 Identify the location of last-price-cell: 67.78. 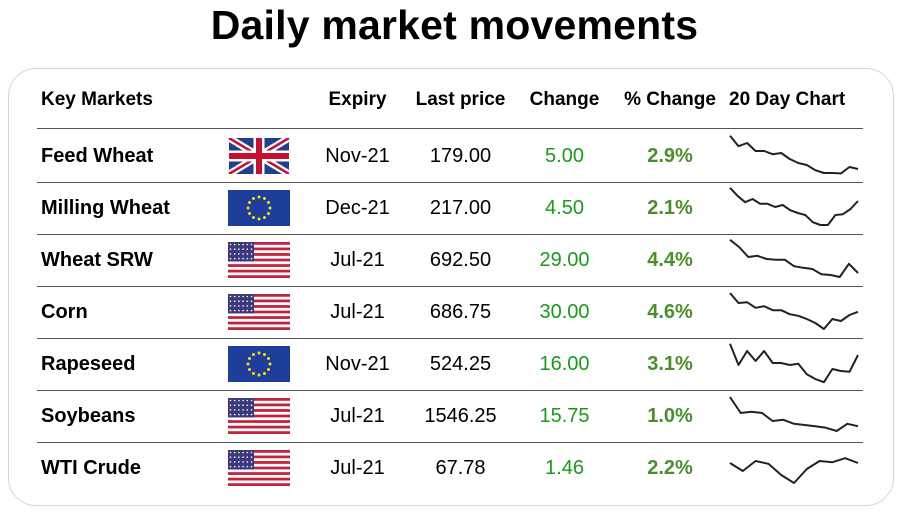
(460, 468).